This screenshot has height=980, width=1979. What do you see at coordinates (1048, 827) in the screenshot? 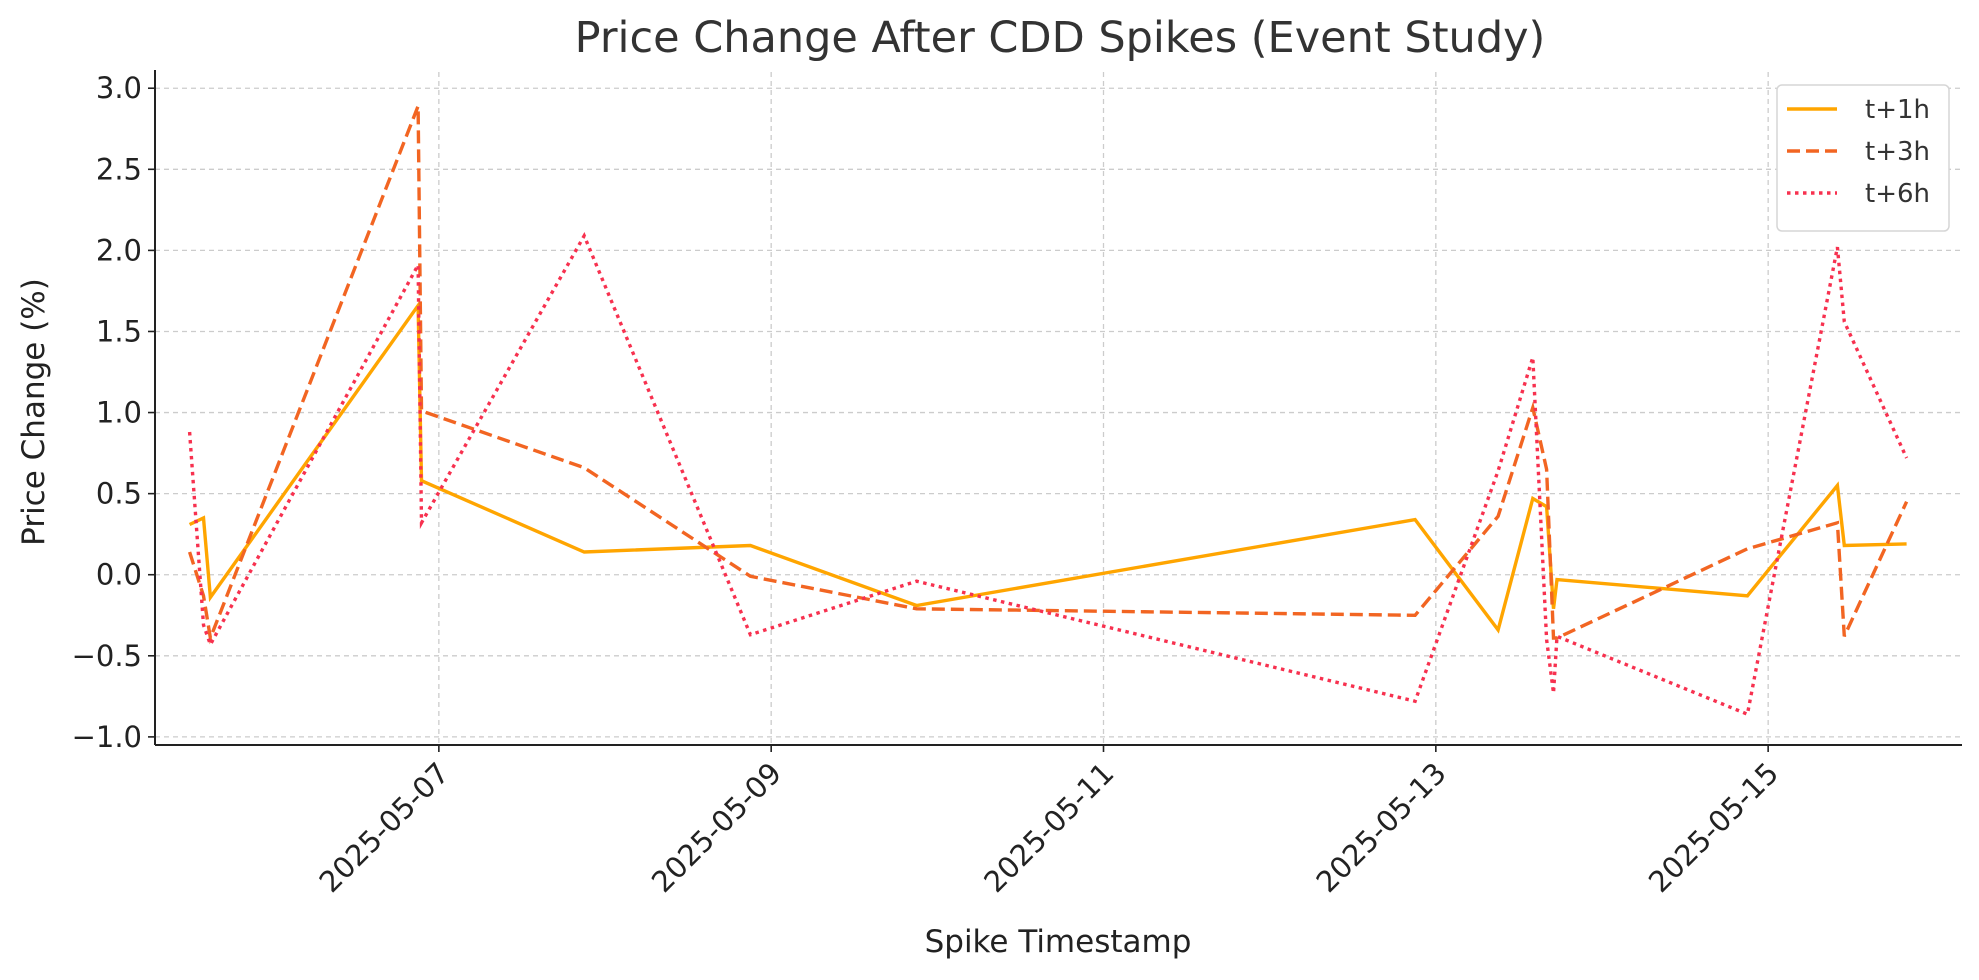
I see `x-tick-label: 2025-05-11` at bounding box center [1048, 827].